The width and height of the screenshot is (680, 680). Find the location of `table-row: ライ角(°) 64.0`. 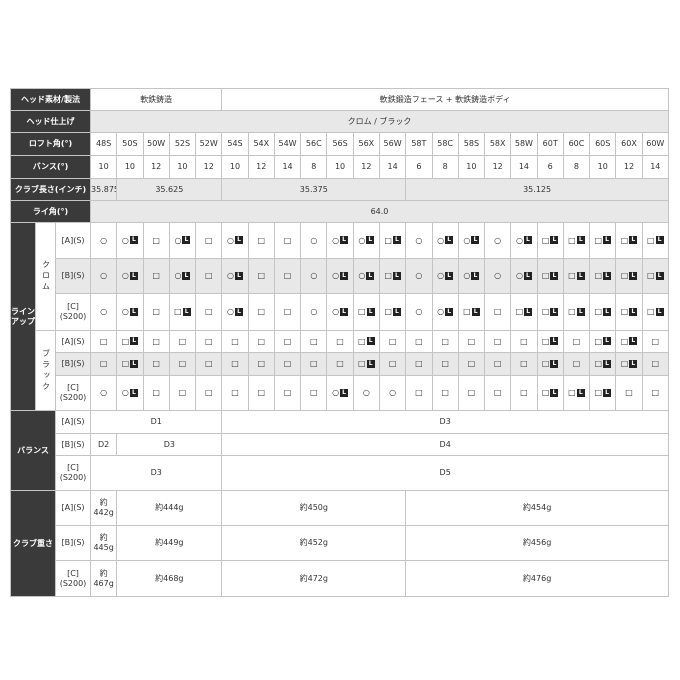

table-row: ライ角(°) 64.0 is located at coordinates (339, 211).